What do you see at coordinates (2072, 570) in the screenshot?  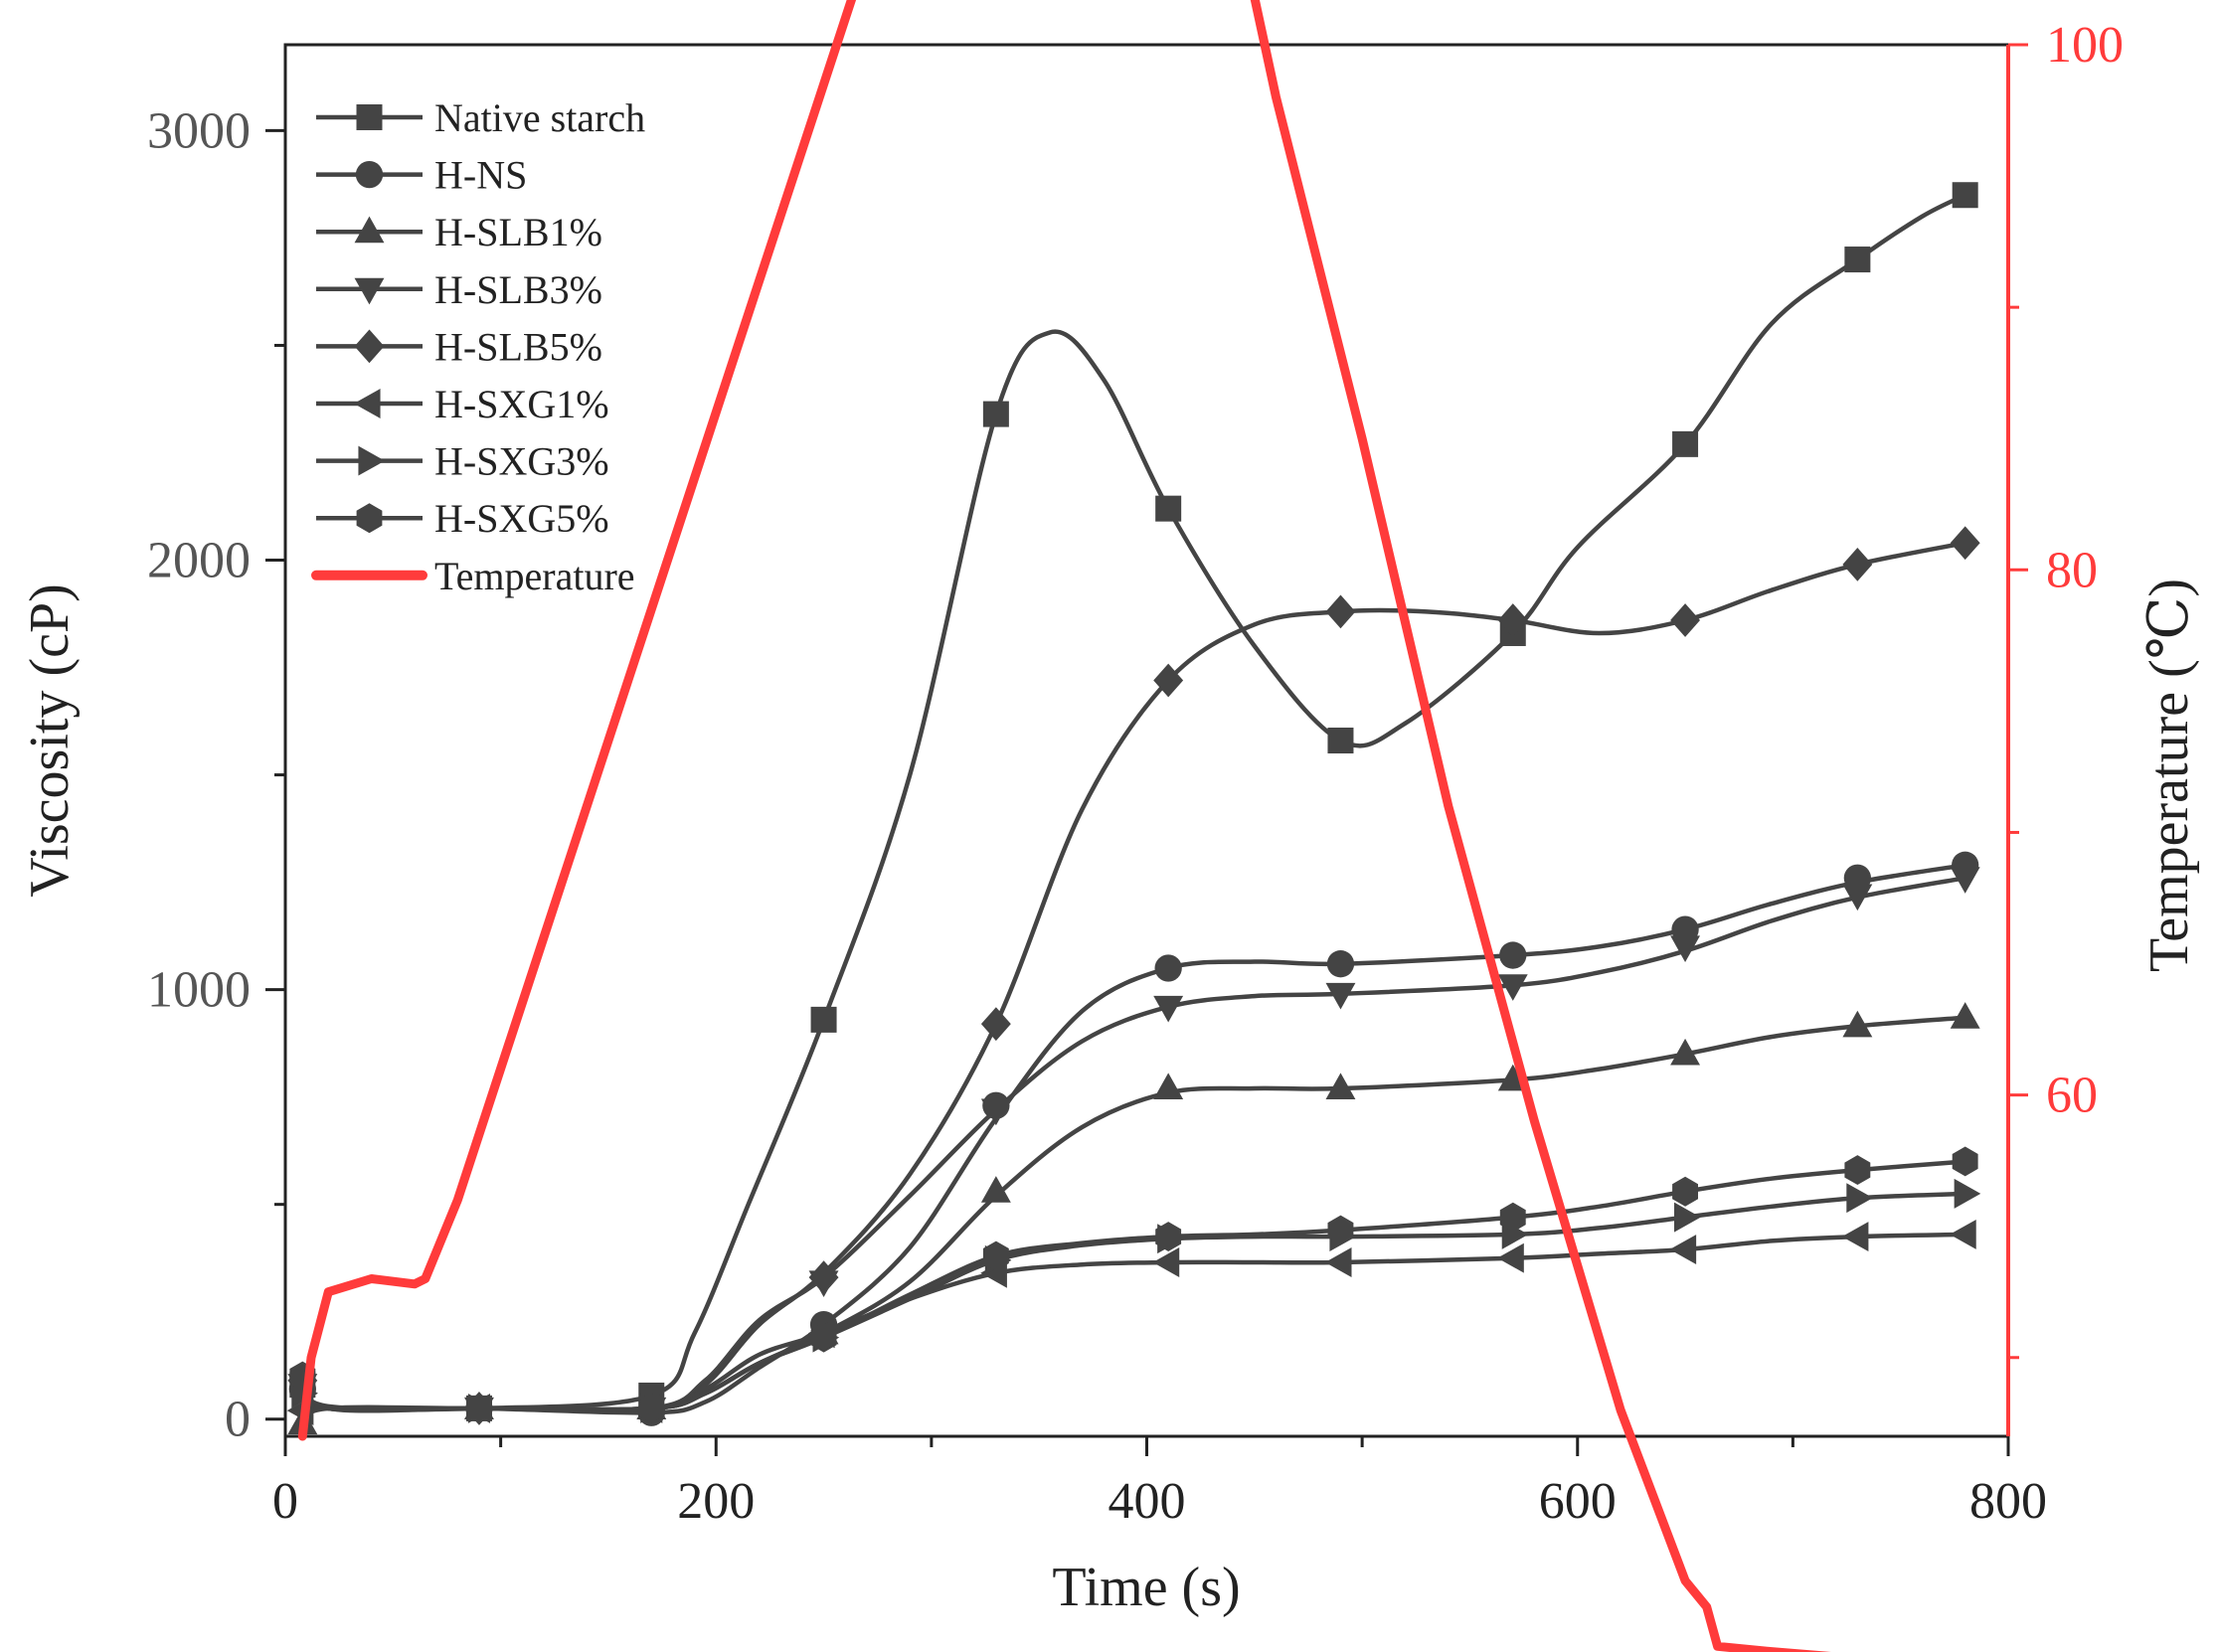 I see `y2-tick-label: 80` at bounding box center [2072, 570].